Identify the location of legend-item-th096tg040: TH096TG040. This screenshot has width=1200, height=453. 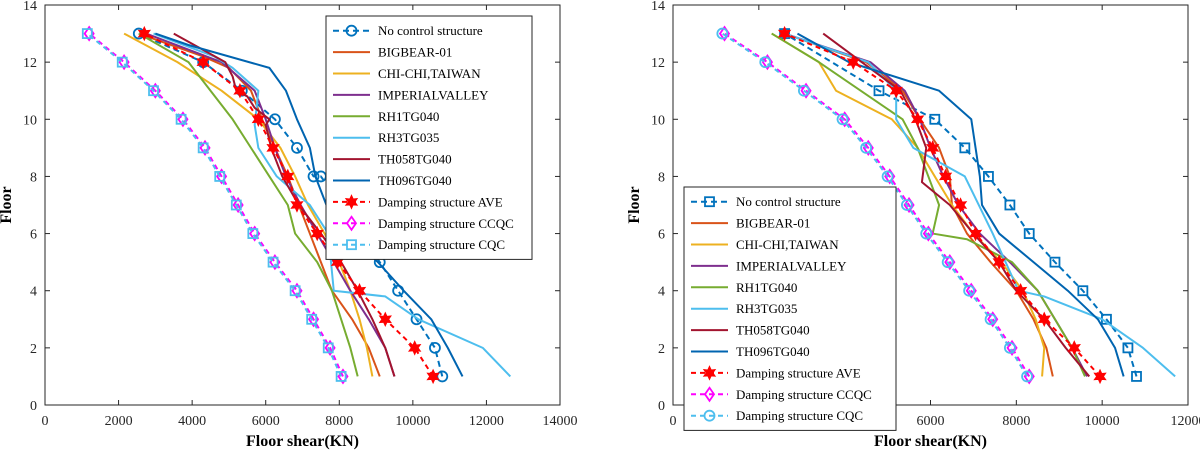
(392, 180).